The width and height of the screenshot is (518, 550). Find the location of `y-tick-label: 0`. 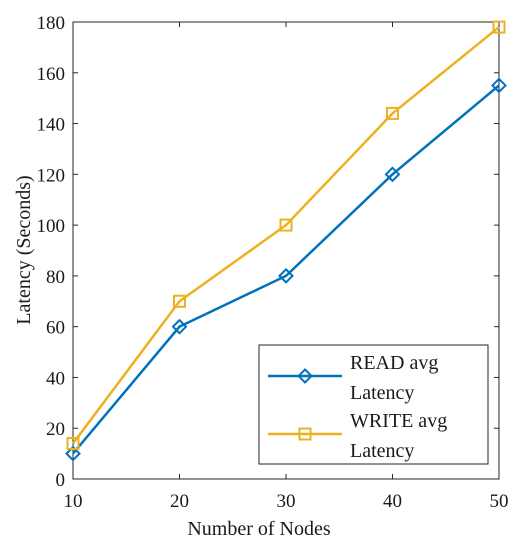

y-tick-label: 0 is located at coordinates (61, 480).